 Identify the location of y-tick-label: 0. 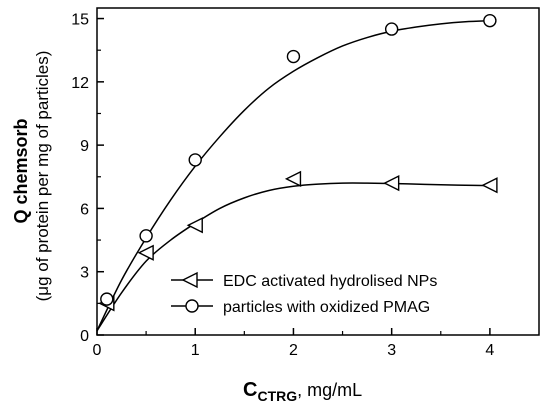
(84, 336).